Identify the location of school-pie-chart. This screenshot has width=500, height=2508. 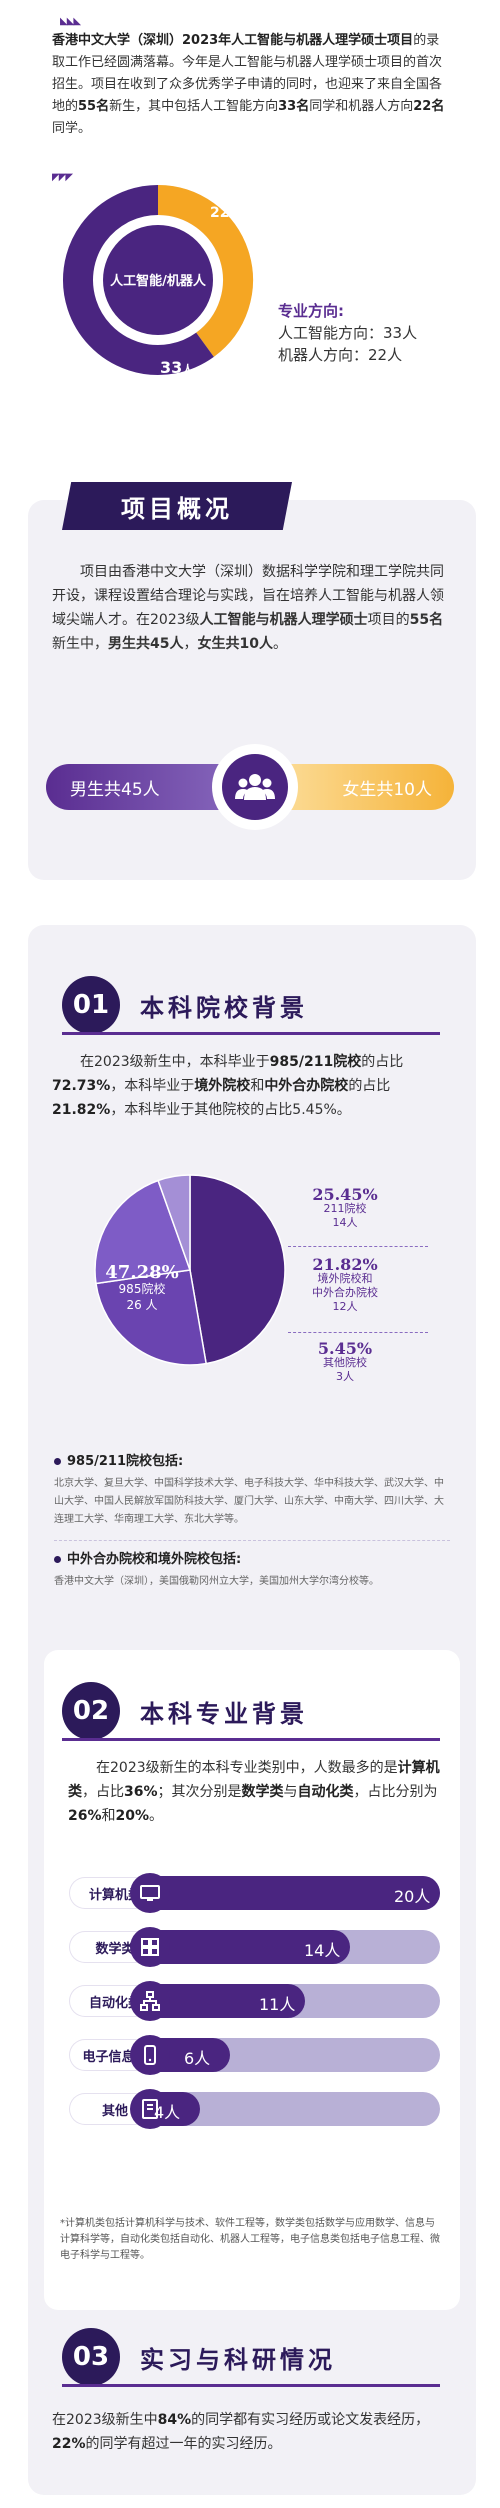
(190, 1270).